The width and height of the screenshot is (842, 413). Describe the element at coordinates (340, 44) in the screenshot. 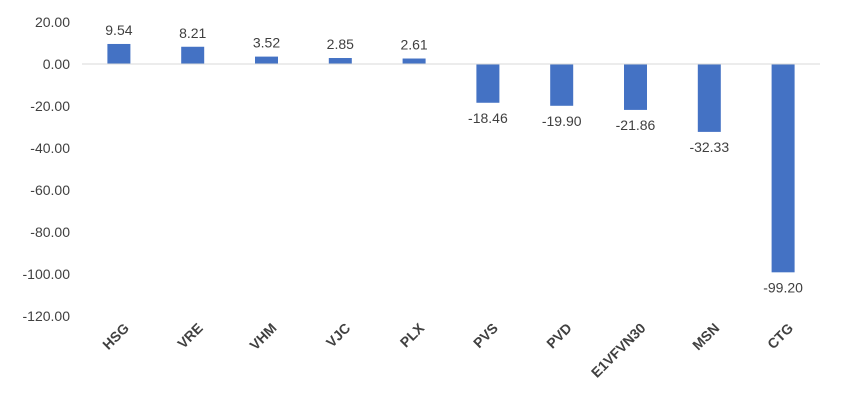

I see `data-label-vjc: 2.85` at that location.